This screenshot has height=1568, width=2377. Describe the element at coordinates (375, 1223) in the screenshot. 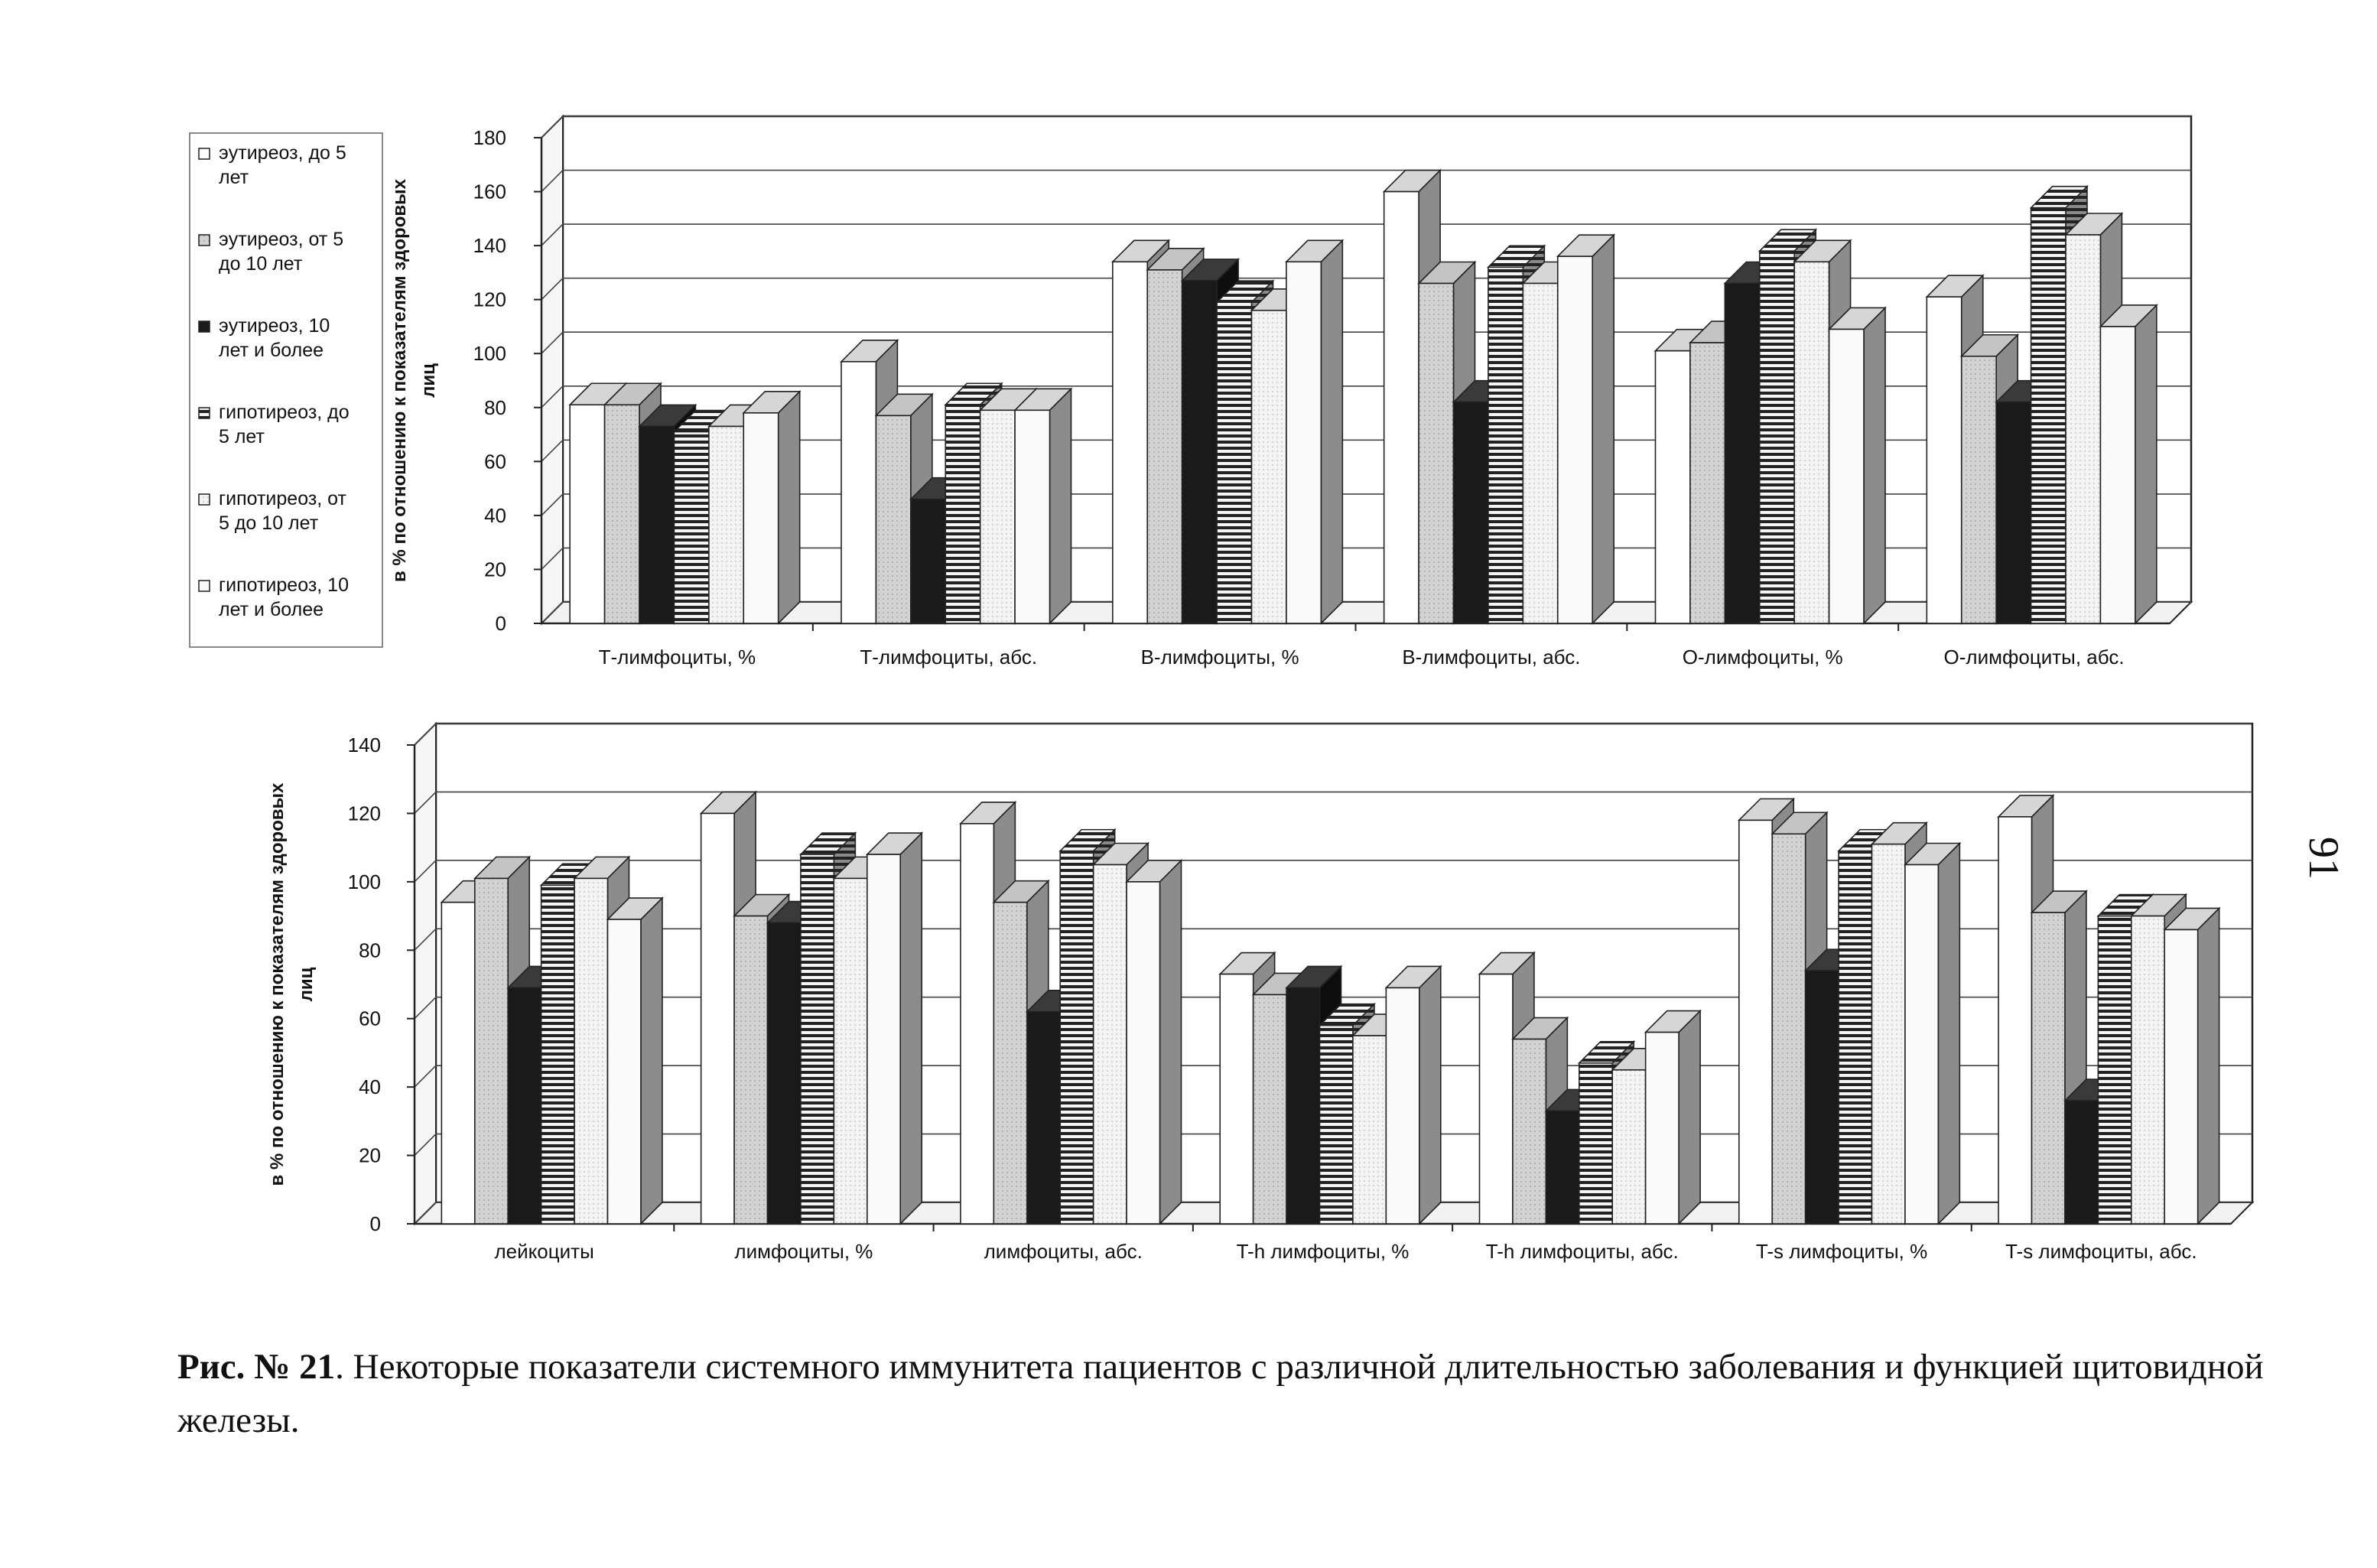

I see `y-tick-label: 0` at that location.